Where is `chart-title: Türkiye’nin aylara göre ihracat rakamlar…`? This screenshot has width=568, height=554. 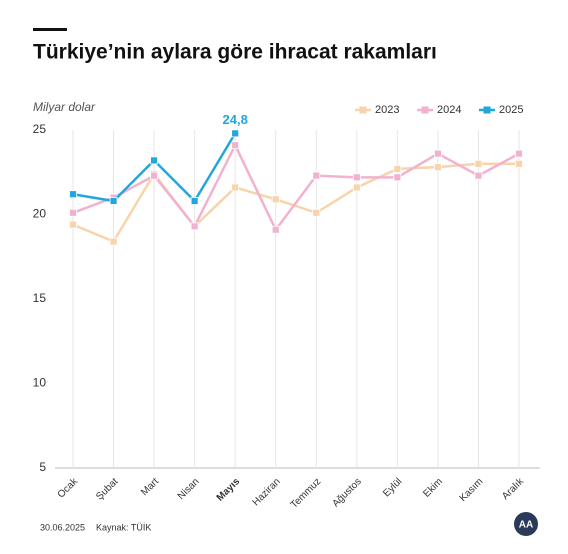 chart-title: Türkiye’nin aylara göre ihracat rakamlar… is located at coordinates (235, 52).